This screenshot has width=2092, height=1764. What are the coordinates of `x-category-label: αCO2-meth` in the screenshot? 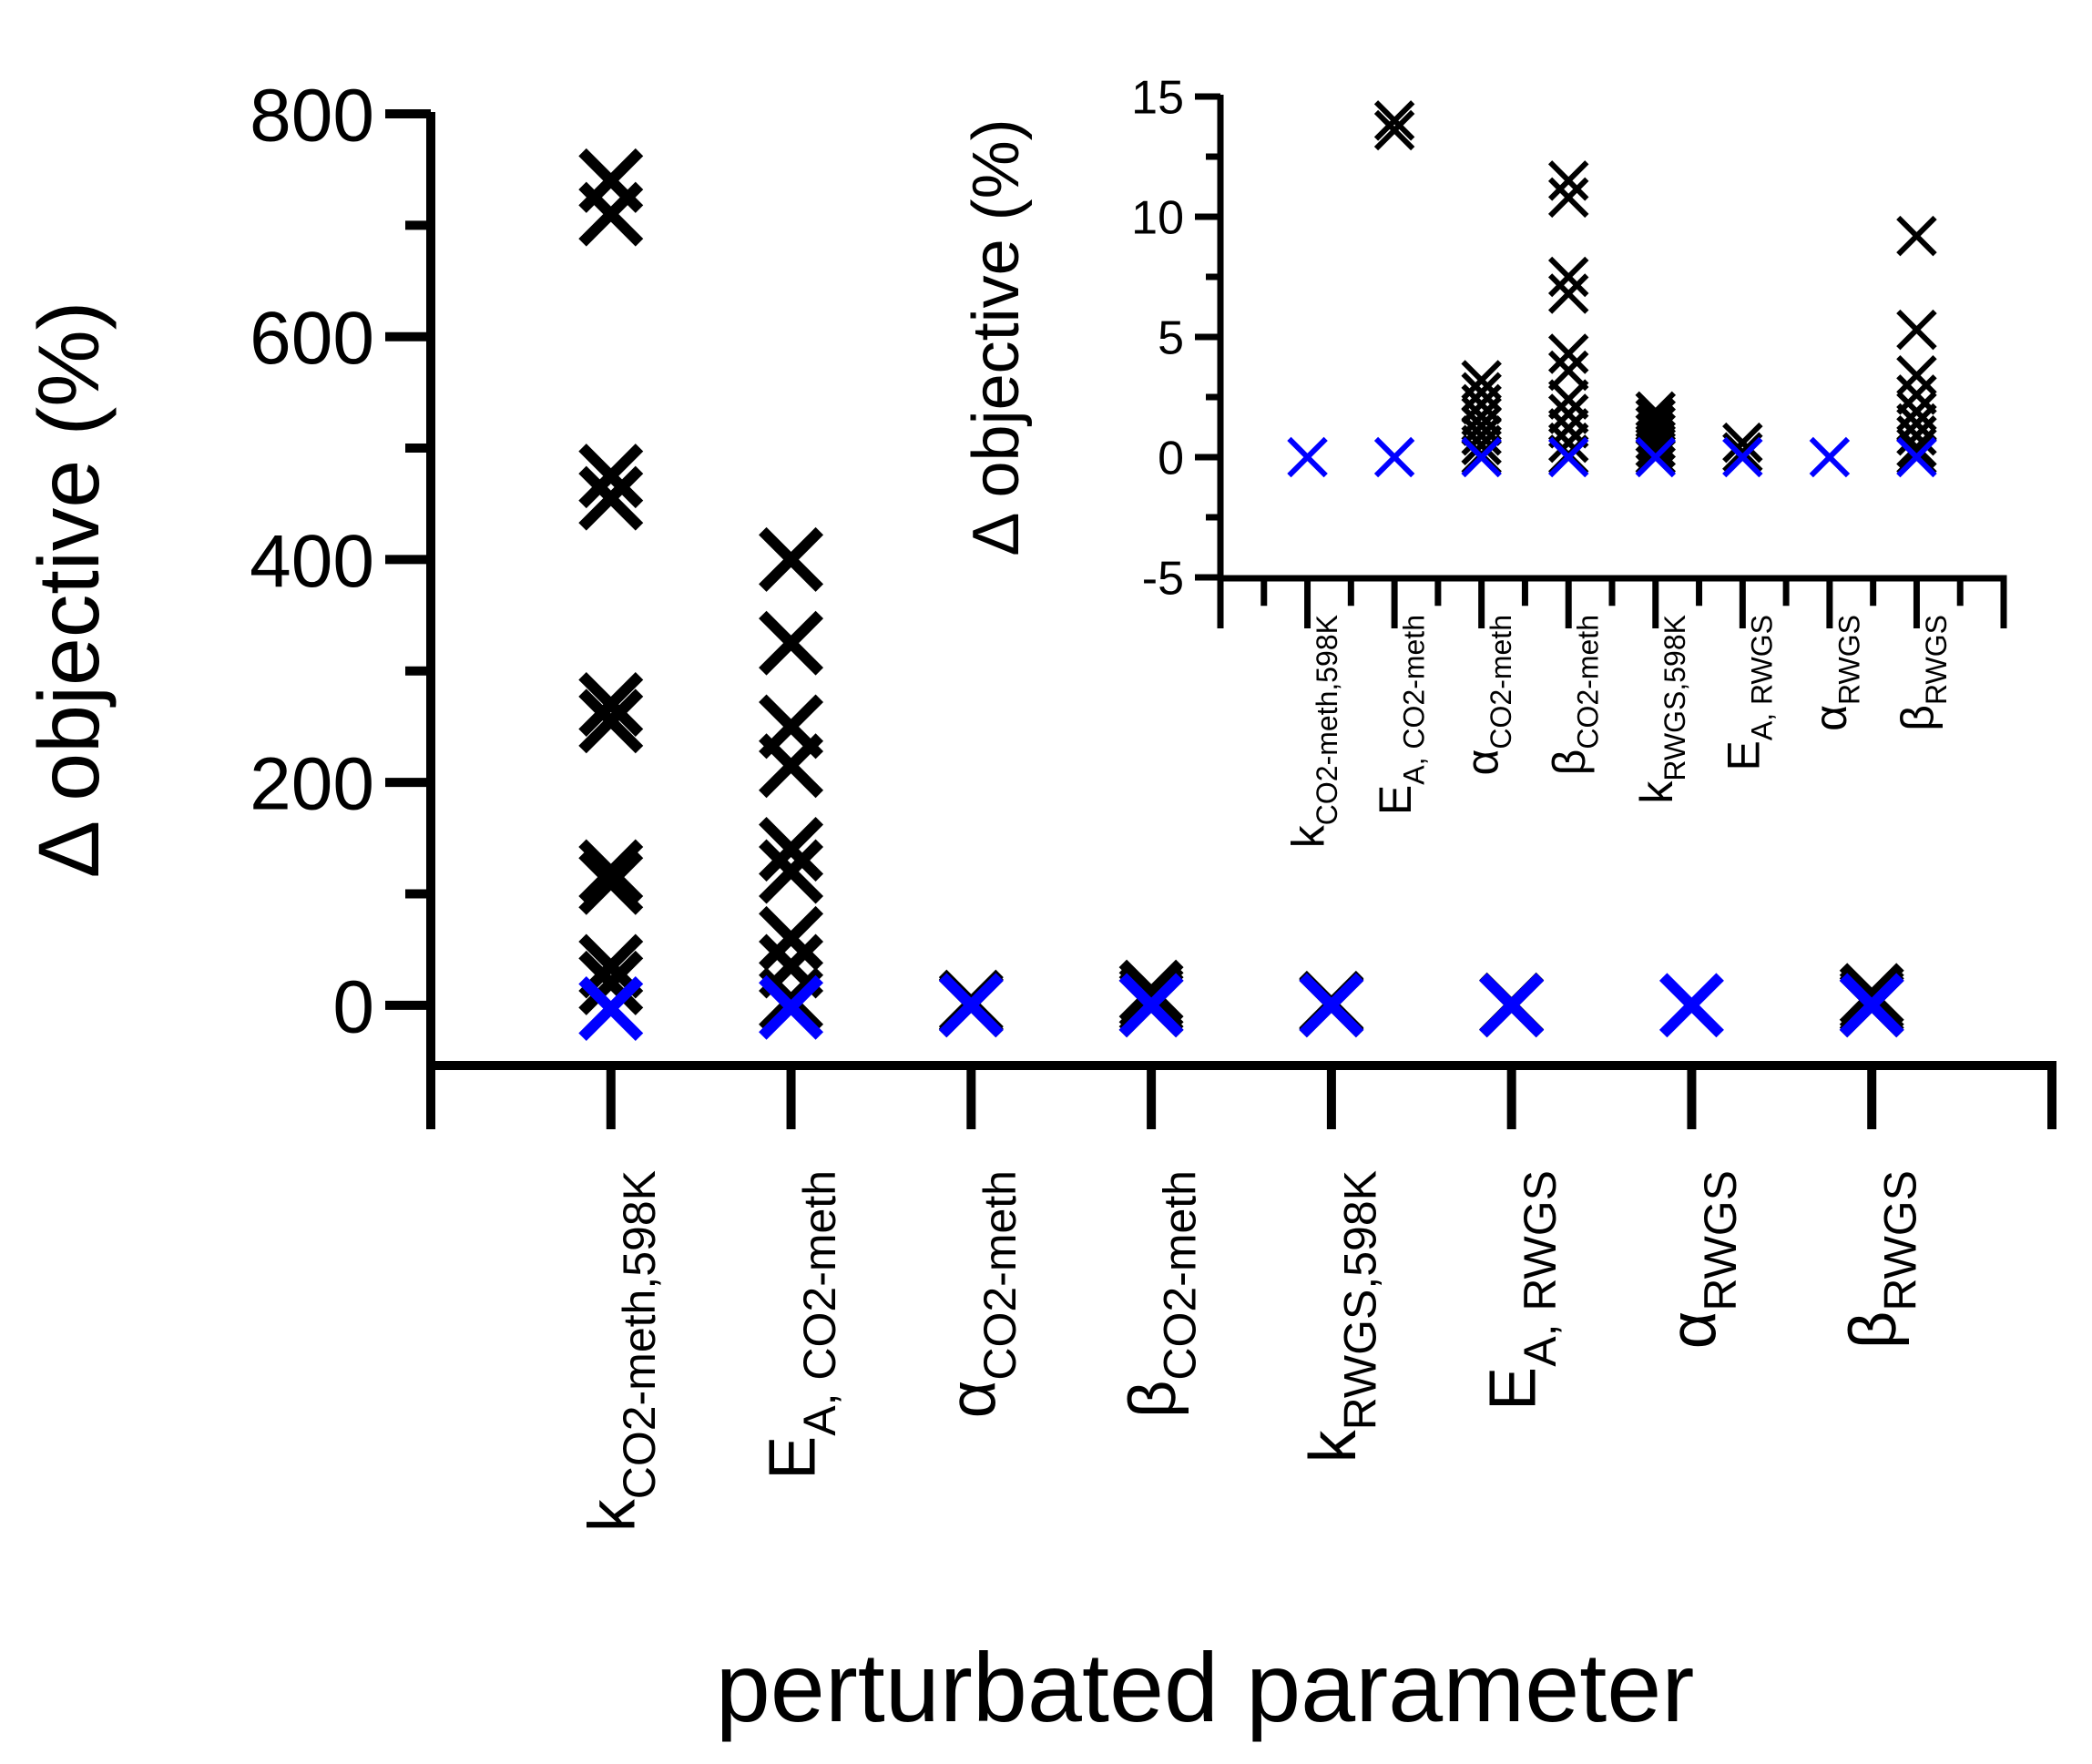 It's located at (1487, 695).